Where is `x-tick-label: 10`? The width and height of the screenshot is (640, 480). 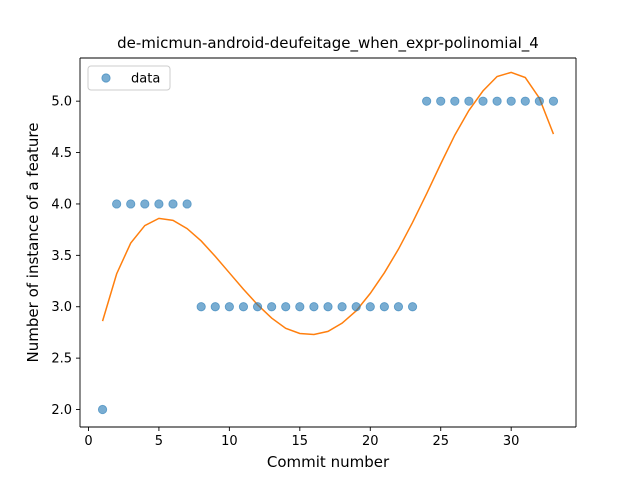 x-tick-label: 10 is located at coordinates (229, 441).